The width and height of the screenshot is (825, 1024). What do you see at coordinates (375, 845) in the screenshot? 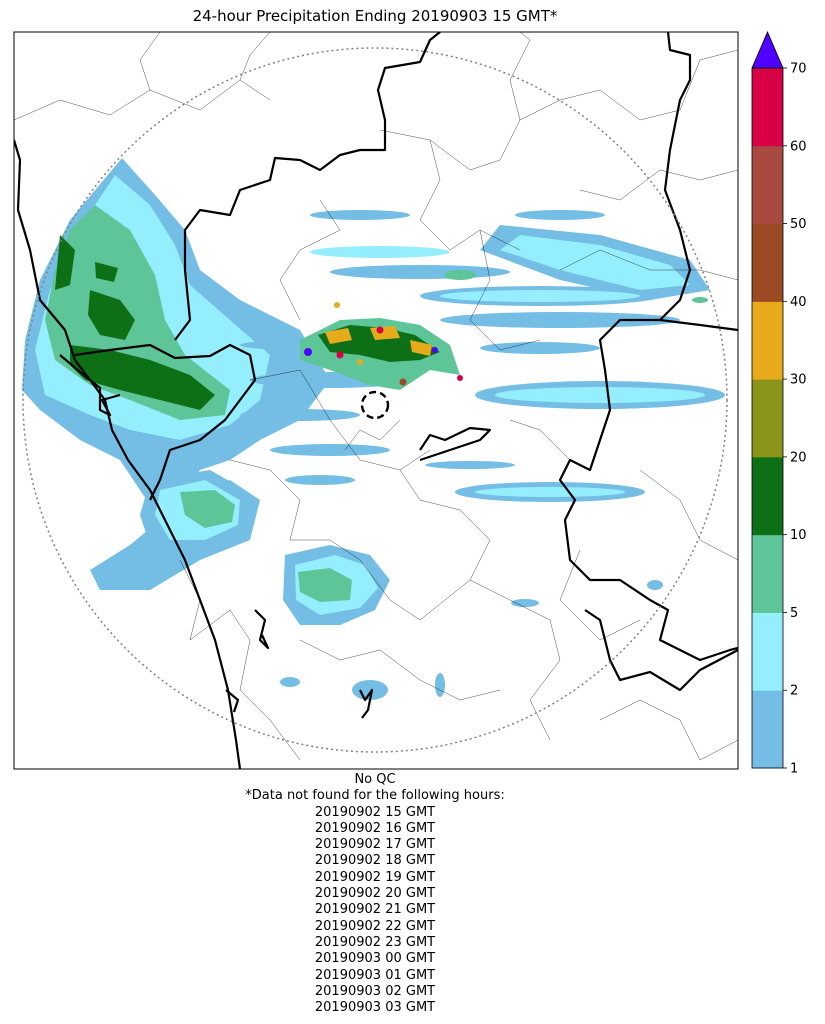
I see `missing-hour: 20190902 17 GMT` at bounding box center [375, 845].